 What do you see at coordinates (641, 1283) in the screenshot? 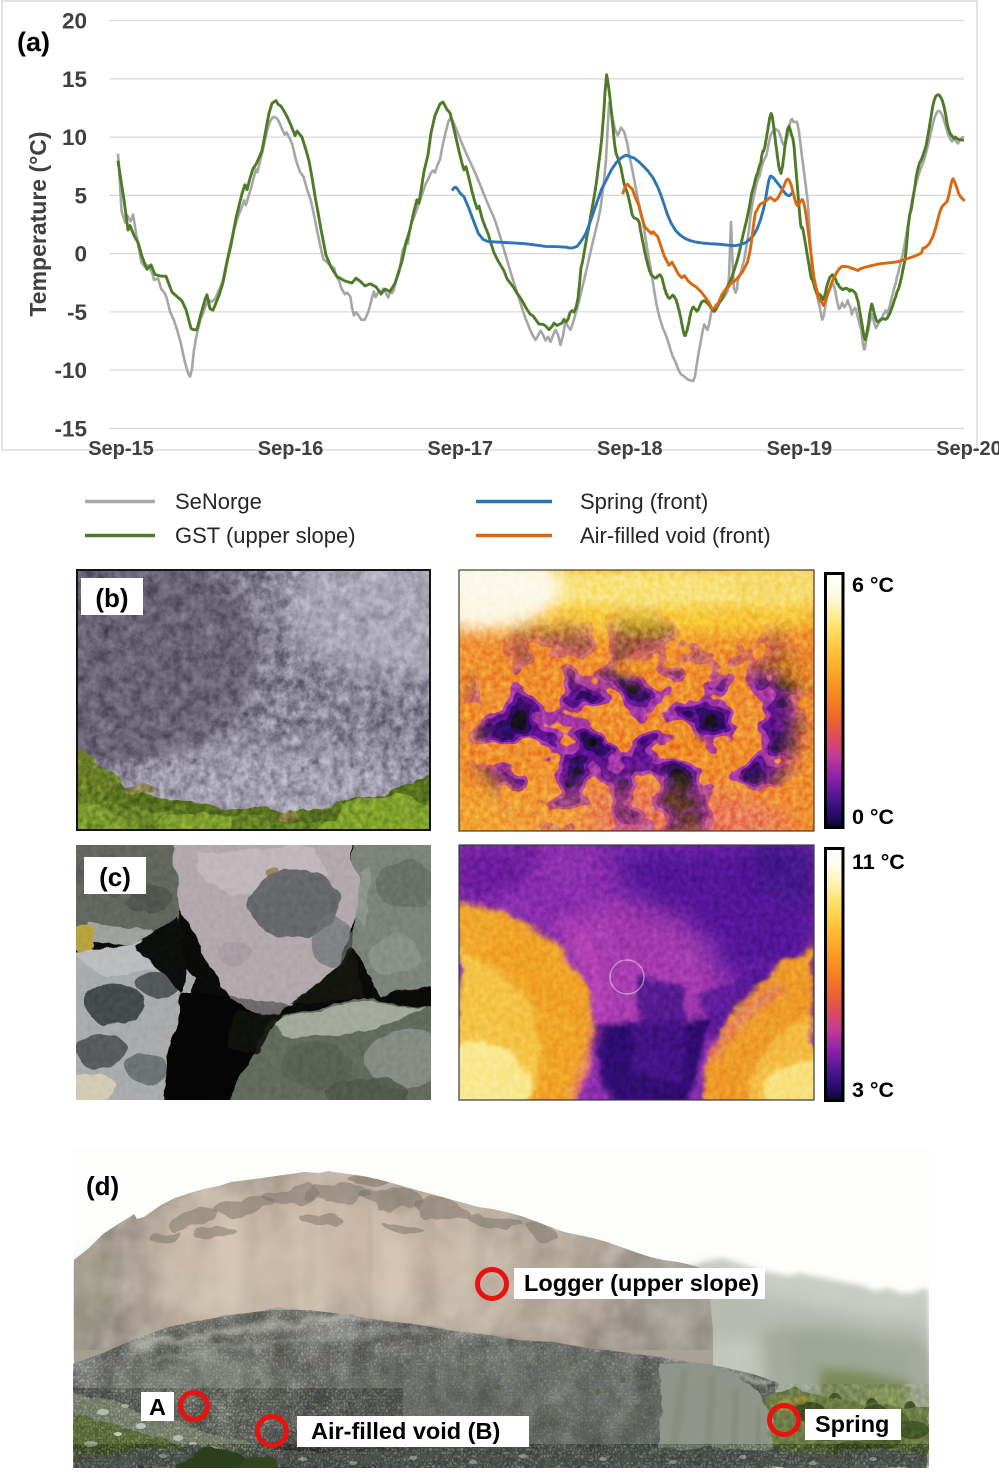
I see `svg-text: Logger (upper slope)` at bounding box center [641, 1283].